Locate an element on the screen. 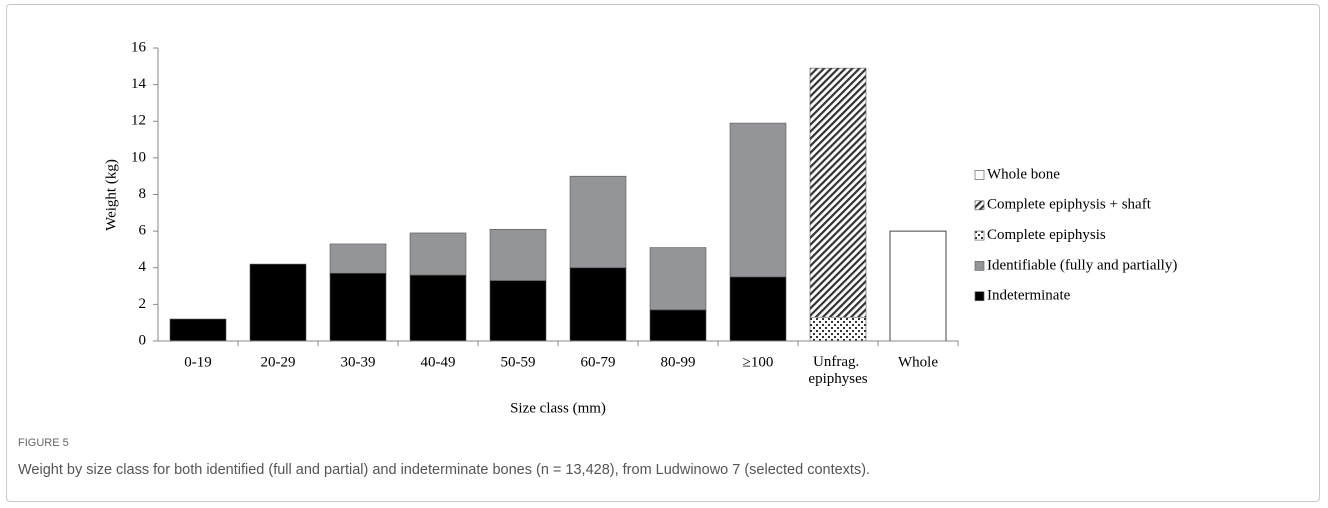 Image resolution: width=1328 pixels, height=508 pixels. caption-label: FIGURE 5 is located at coordinates (43, 443).